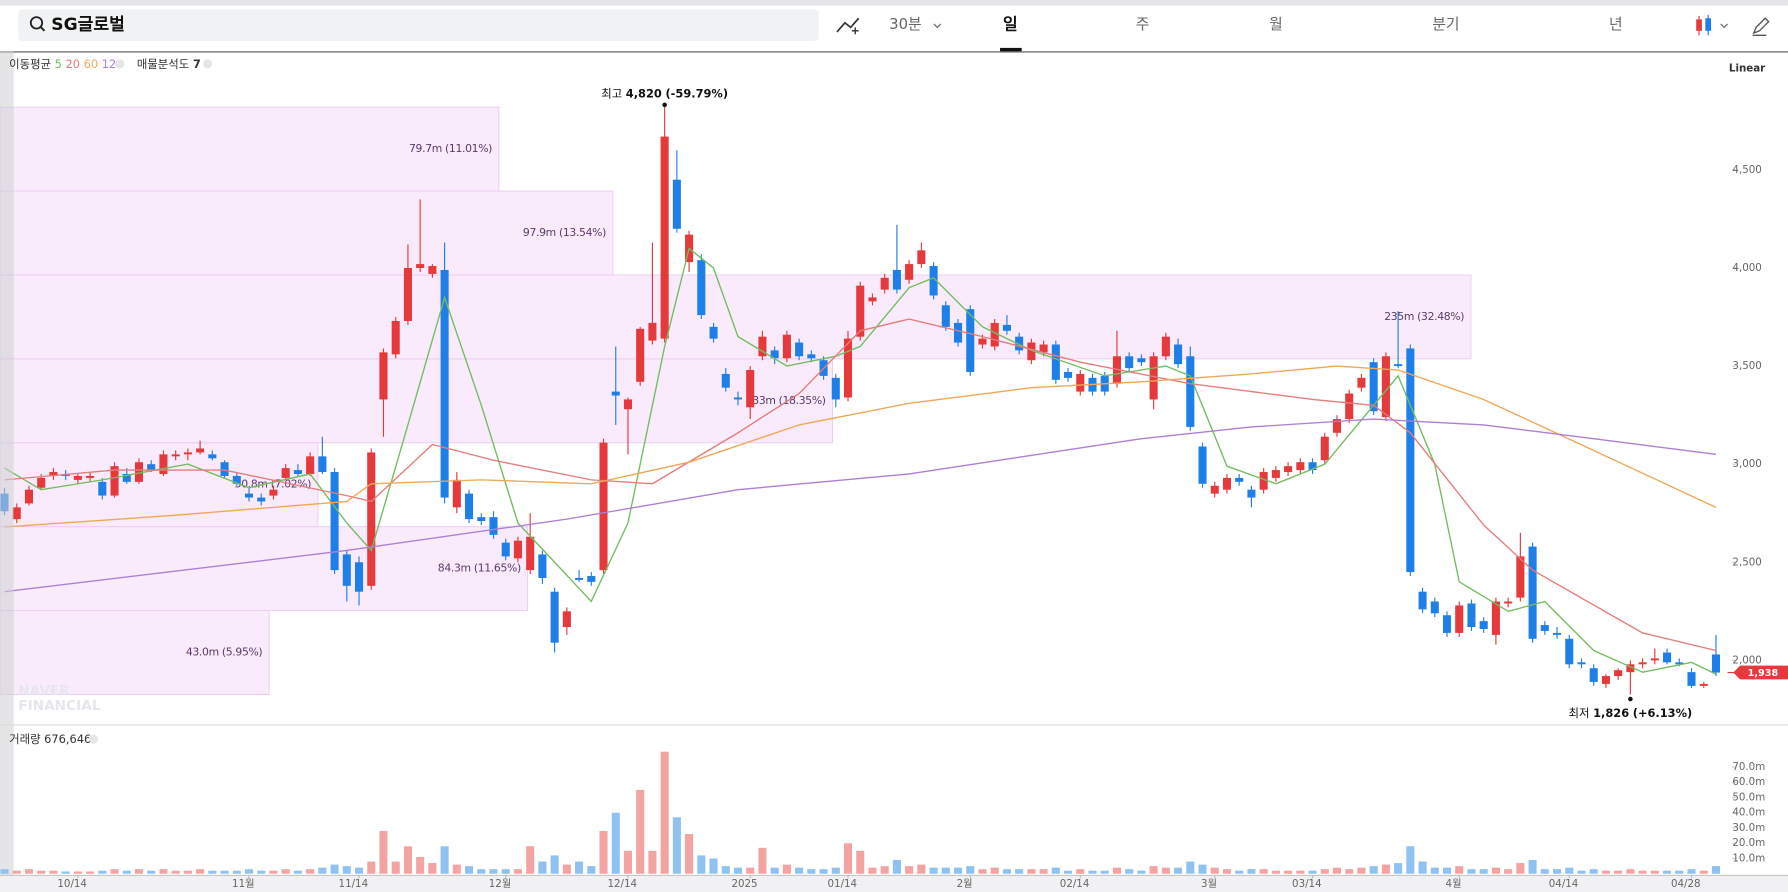 The width and height of the screenshot is (1788, 892). I want to click on dropdown-caret, so click(937, 26).